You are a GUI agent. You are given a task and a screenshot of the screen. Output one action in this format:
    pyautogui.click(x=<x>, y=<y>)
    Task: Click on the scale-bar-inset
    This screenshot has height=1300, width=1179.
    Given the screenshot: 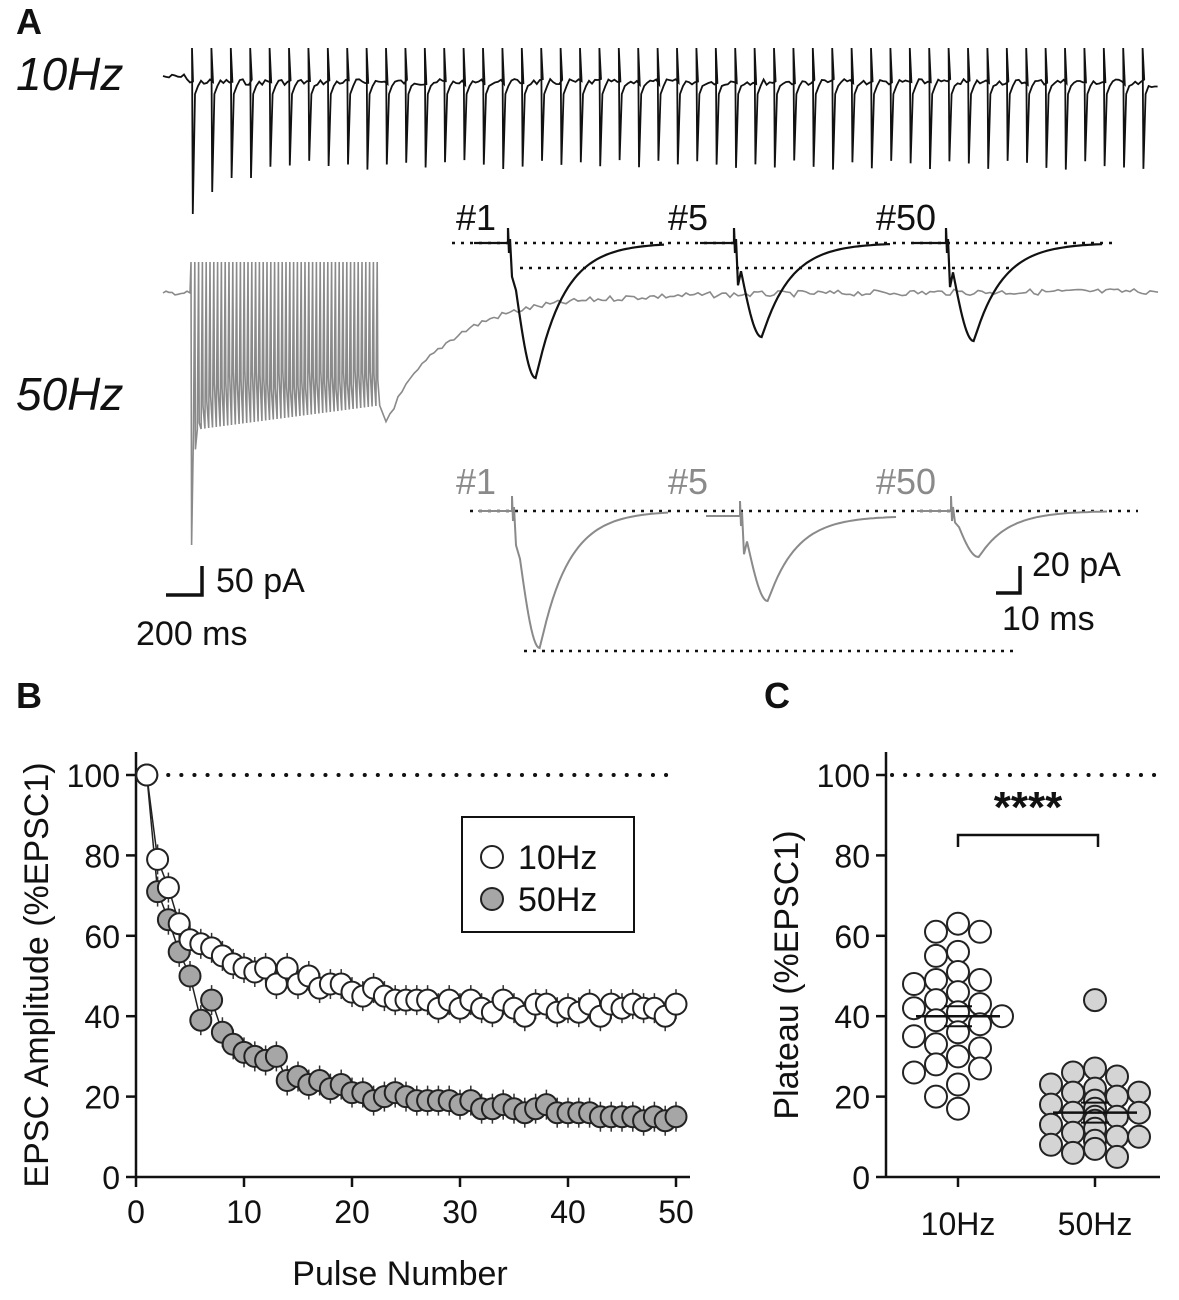 What is the action you would take?
    pyautogui.click(x=1009, y=580)
    